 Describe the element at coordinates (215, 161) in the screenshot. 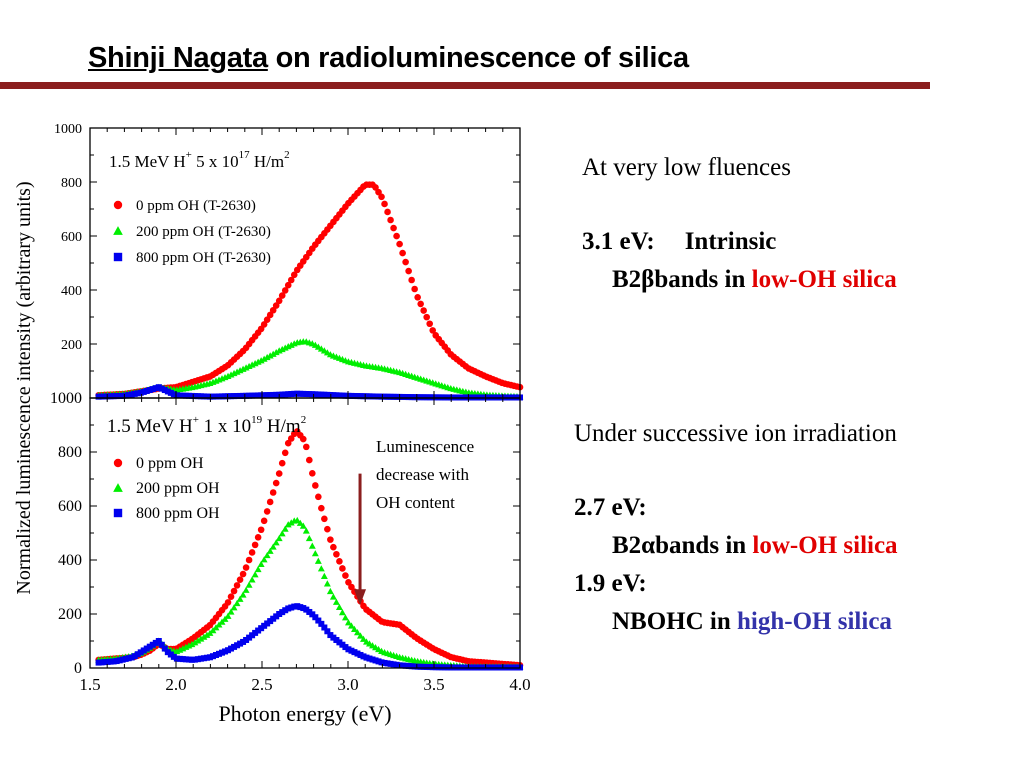

I see `annotation-text: 5 x 10` at that location.